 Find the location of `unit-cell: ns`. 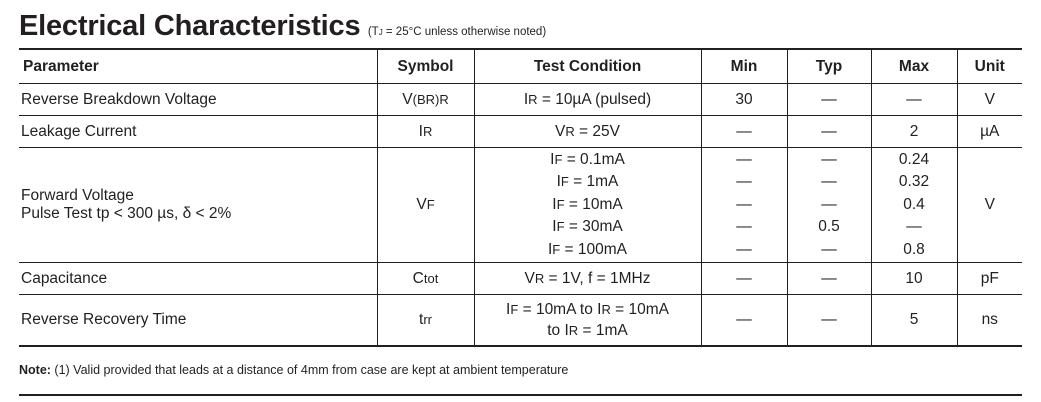

unit-cell: ns is located at coordinates (989, 320).